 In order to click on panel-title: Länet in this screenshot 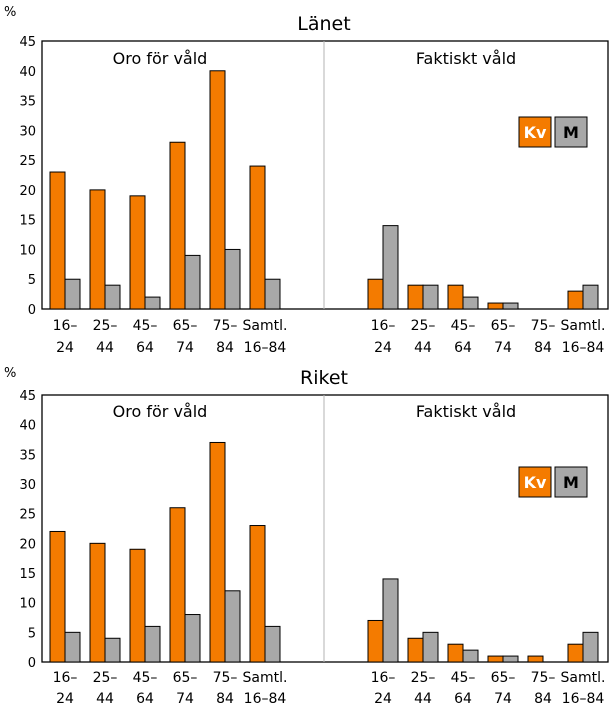, I will do `click(323, 24)`.